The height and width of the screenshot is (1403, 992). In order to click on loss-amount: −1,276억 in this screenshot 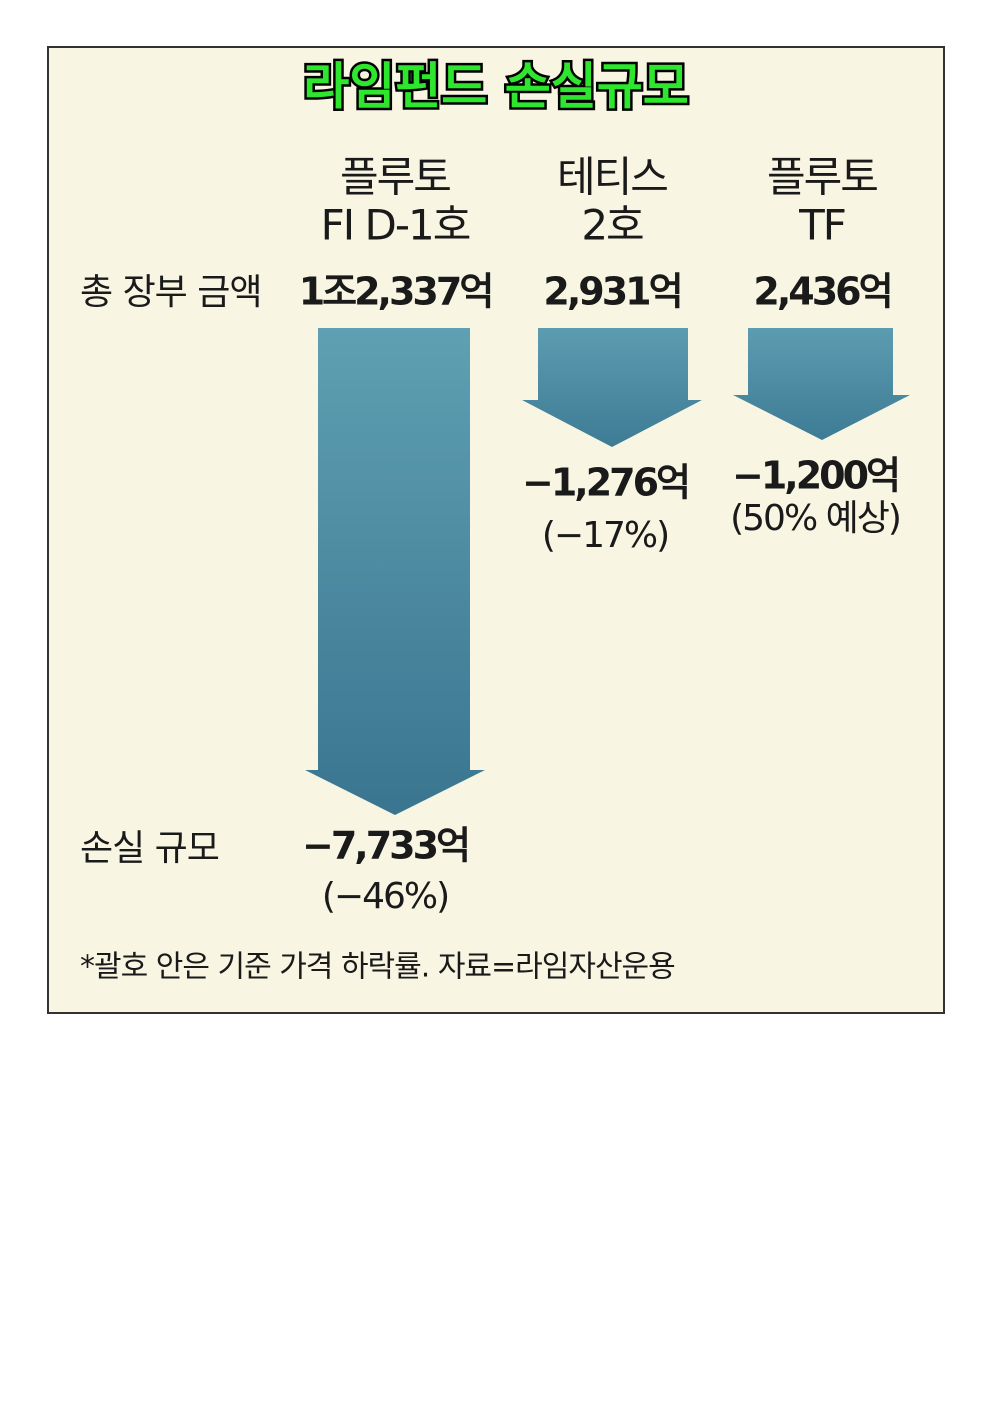, I will do `click(605, 483)`.